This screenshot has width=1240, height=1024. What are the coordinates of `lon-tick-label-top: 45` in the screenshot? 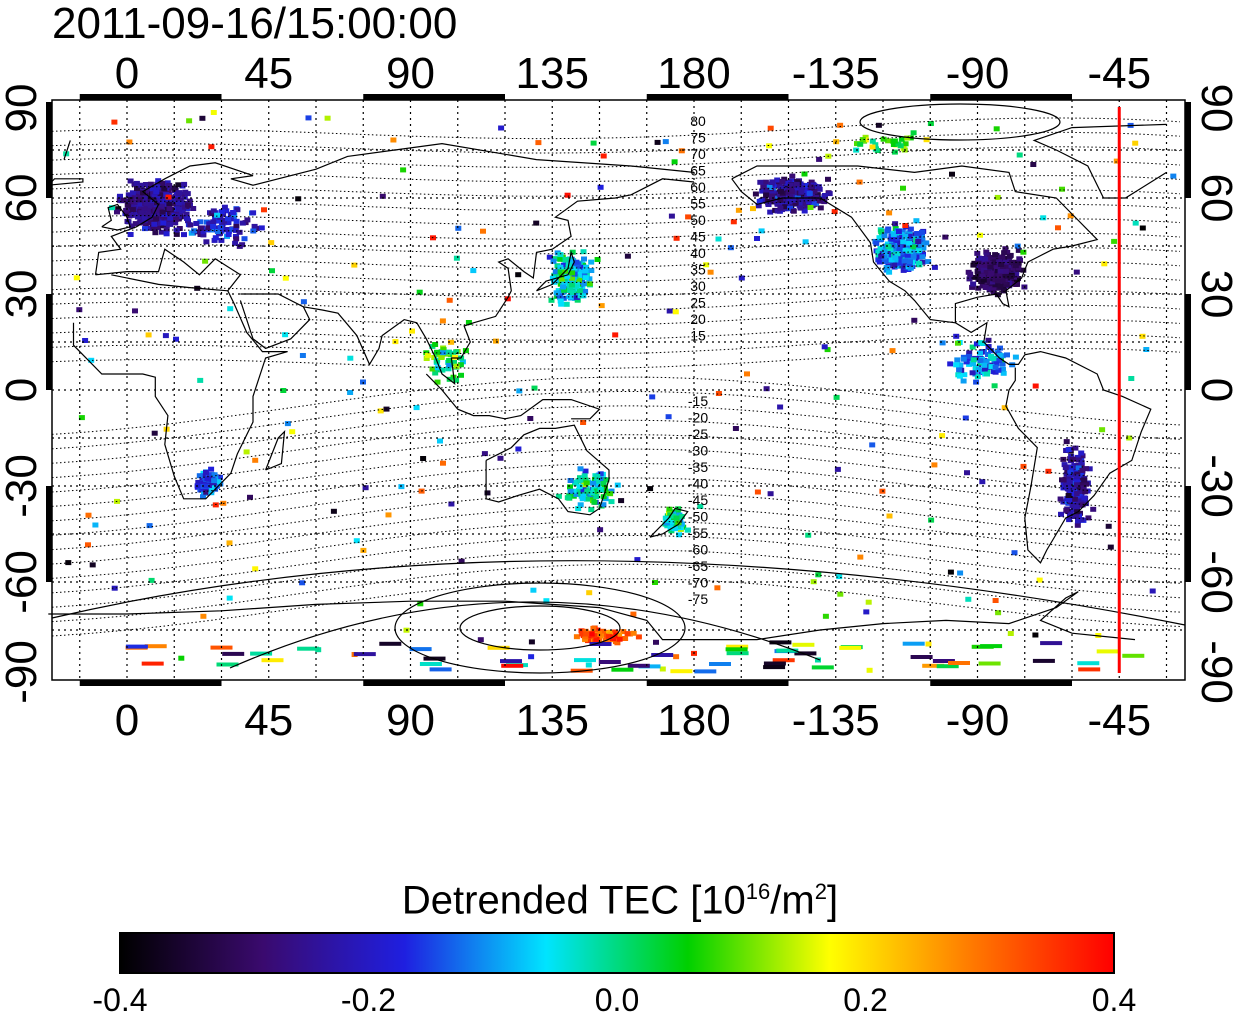 It's located at (268, 73).